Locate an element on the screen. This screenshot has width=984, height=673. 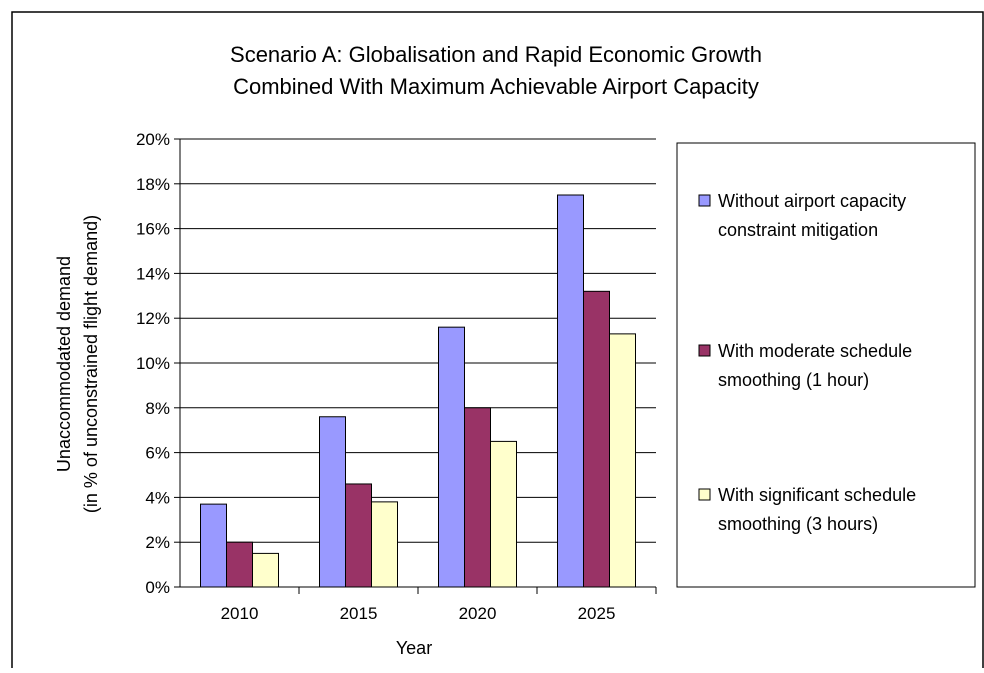
legend-label: smoothing (1 hour) is located at coordinates (793, 380).